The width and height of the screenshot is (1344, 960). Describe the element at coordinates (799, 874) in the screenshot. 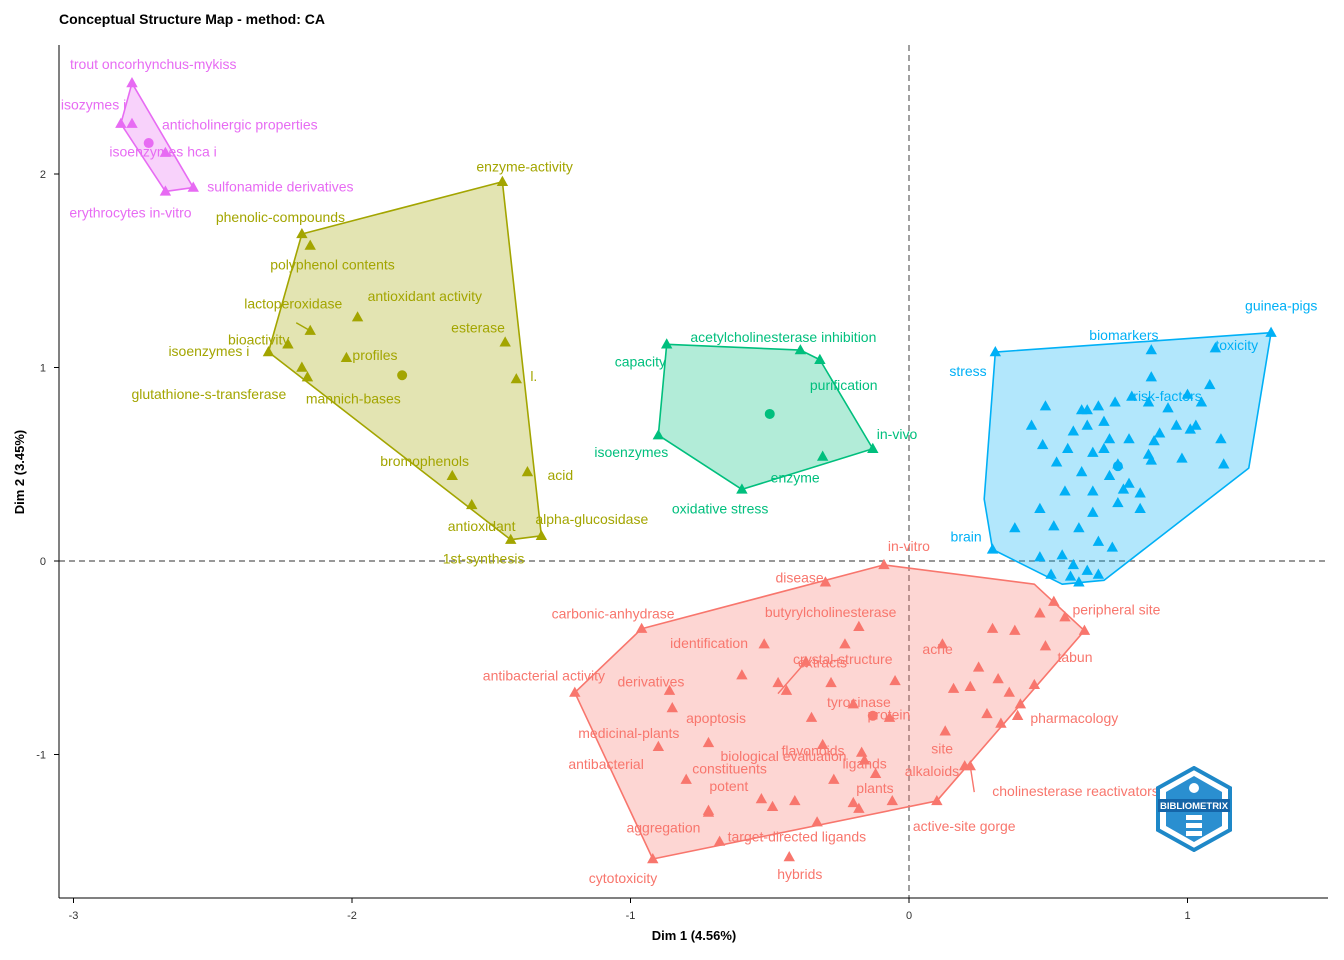

I see `cluster-1-label: hybrids` at that location.